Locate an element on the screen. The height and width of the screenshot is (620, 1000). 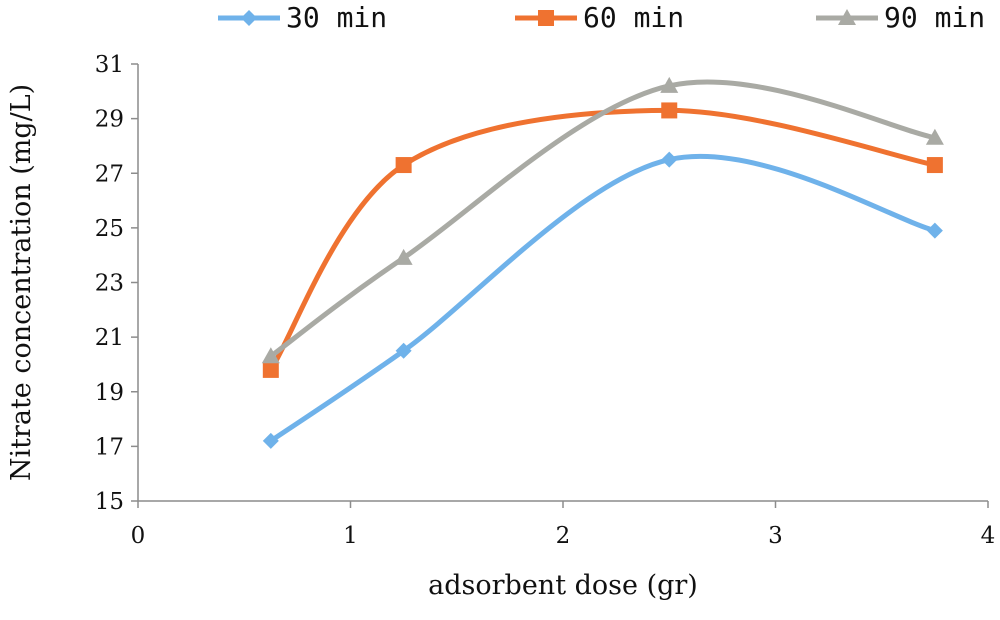
y-tick-label: 19 is located at coordinates (109, 393).